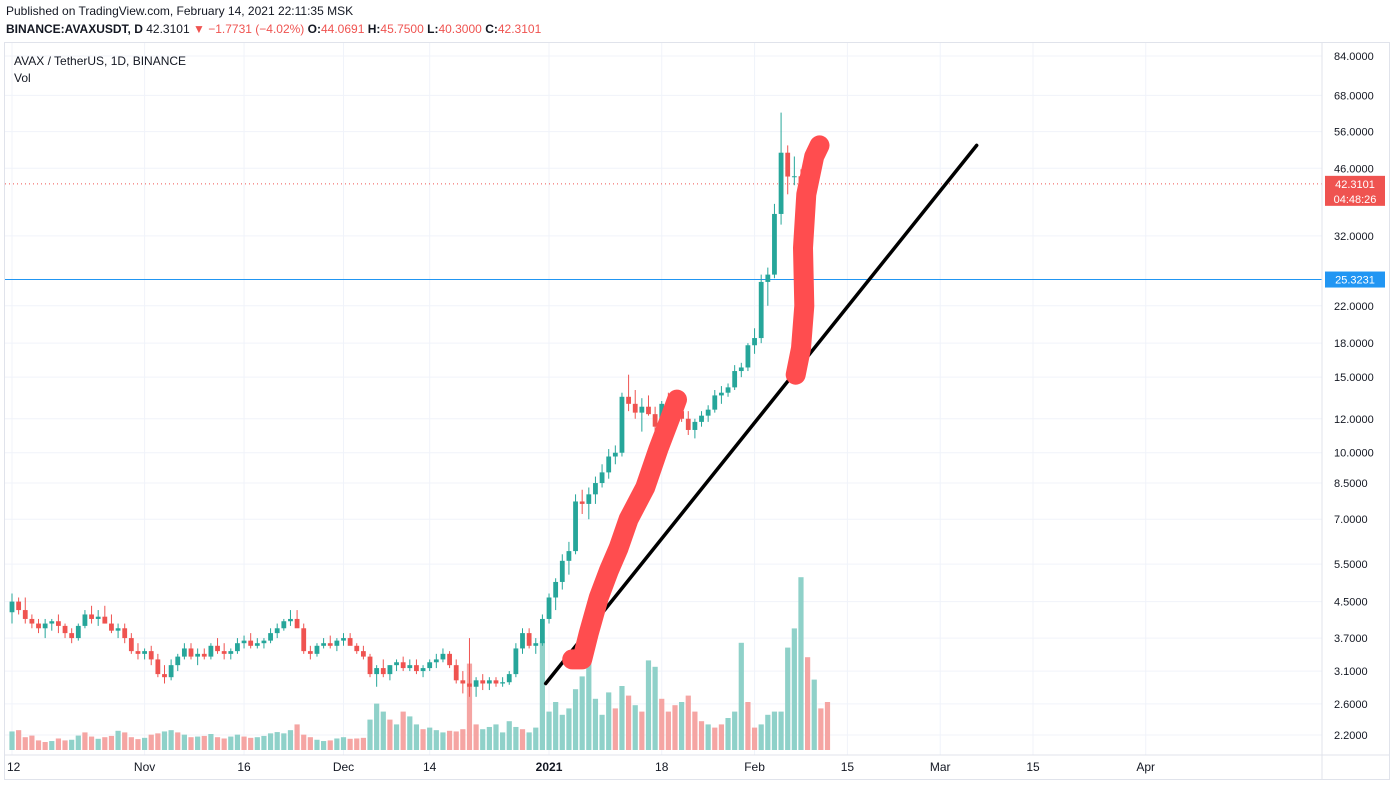  I want to click on last-price-label: 42.3101, so click(1355, 185).